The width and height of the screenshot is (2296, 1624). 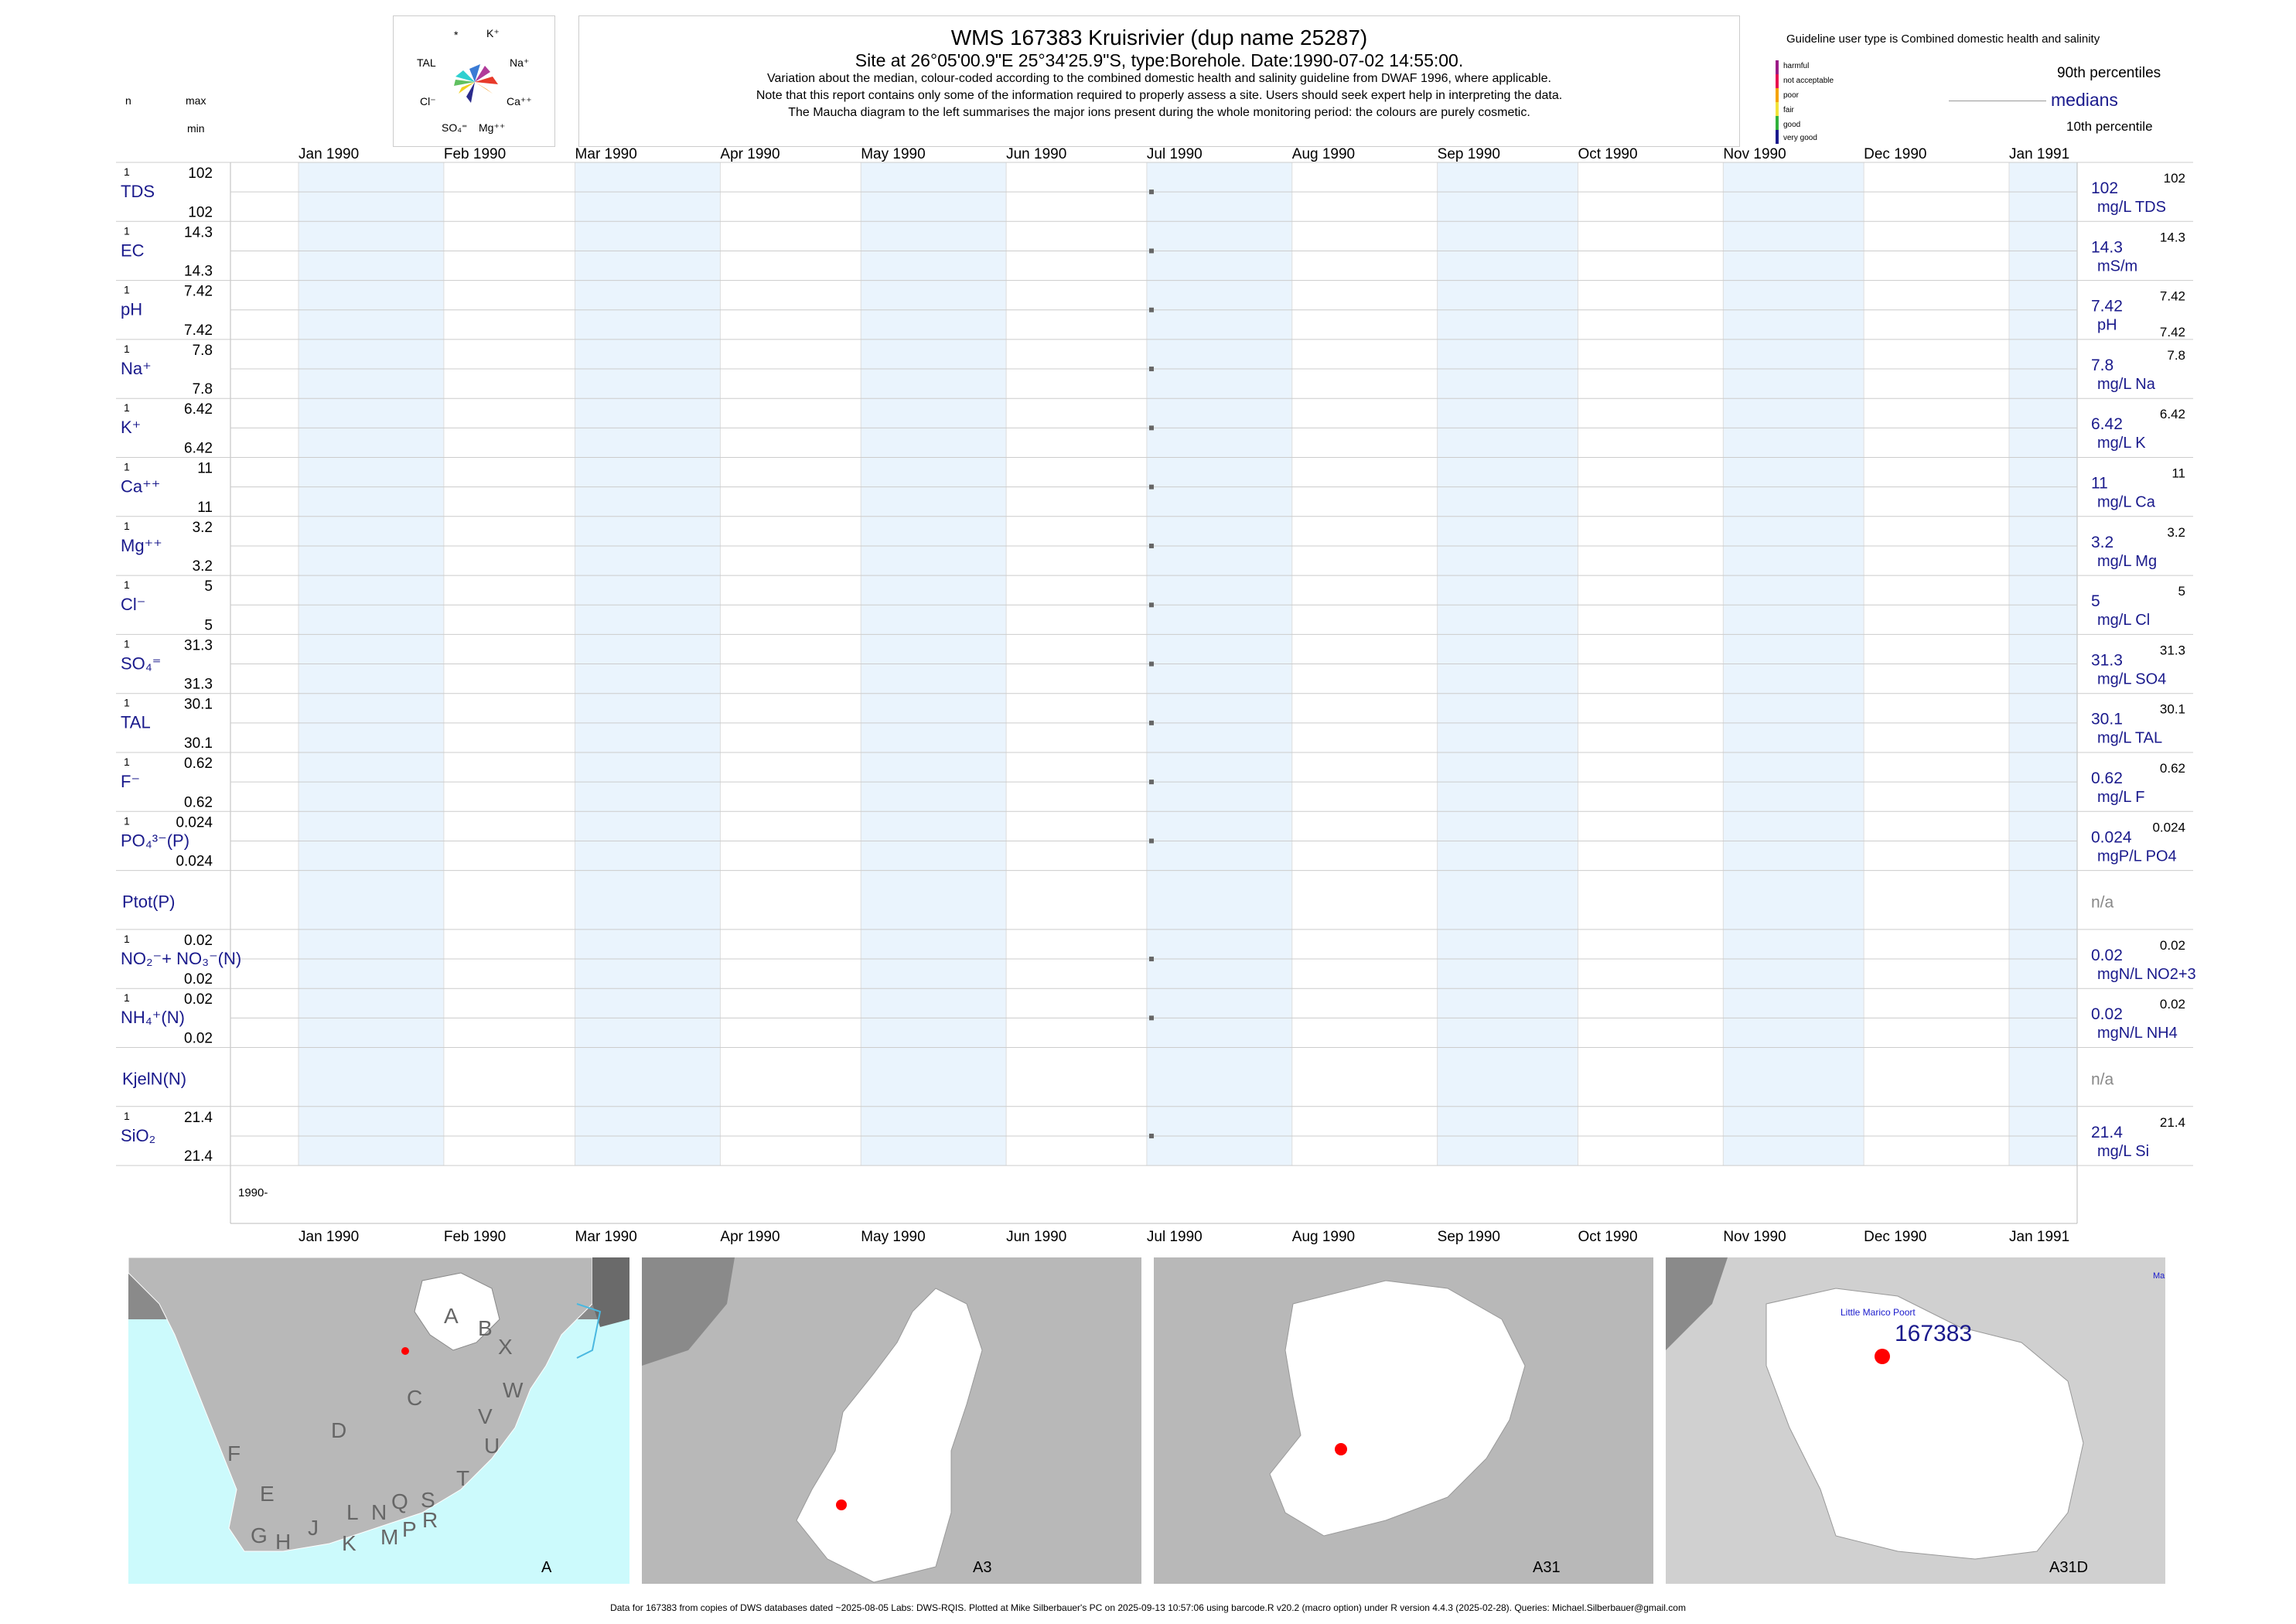 What do you see at coordinates (2137, 1033) in the screenshot?
I see `unit-label: mgN/L NH4` at bounding box center [2137, 1033].